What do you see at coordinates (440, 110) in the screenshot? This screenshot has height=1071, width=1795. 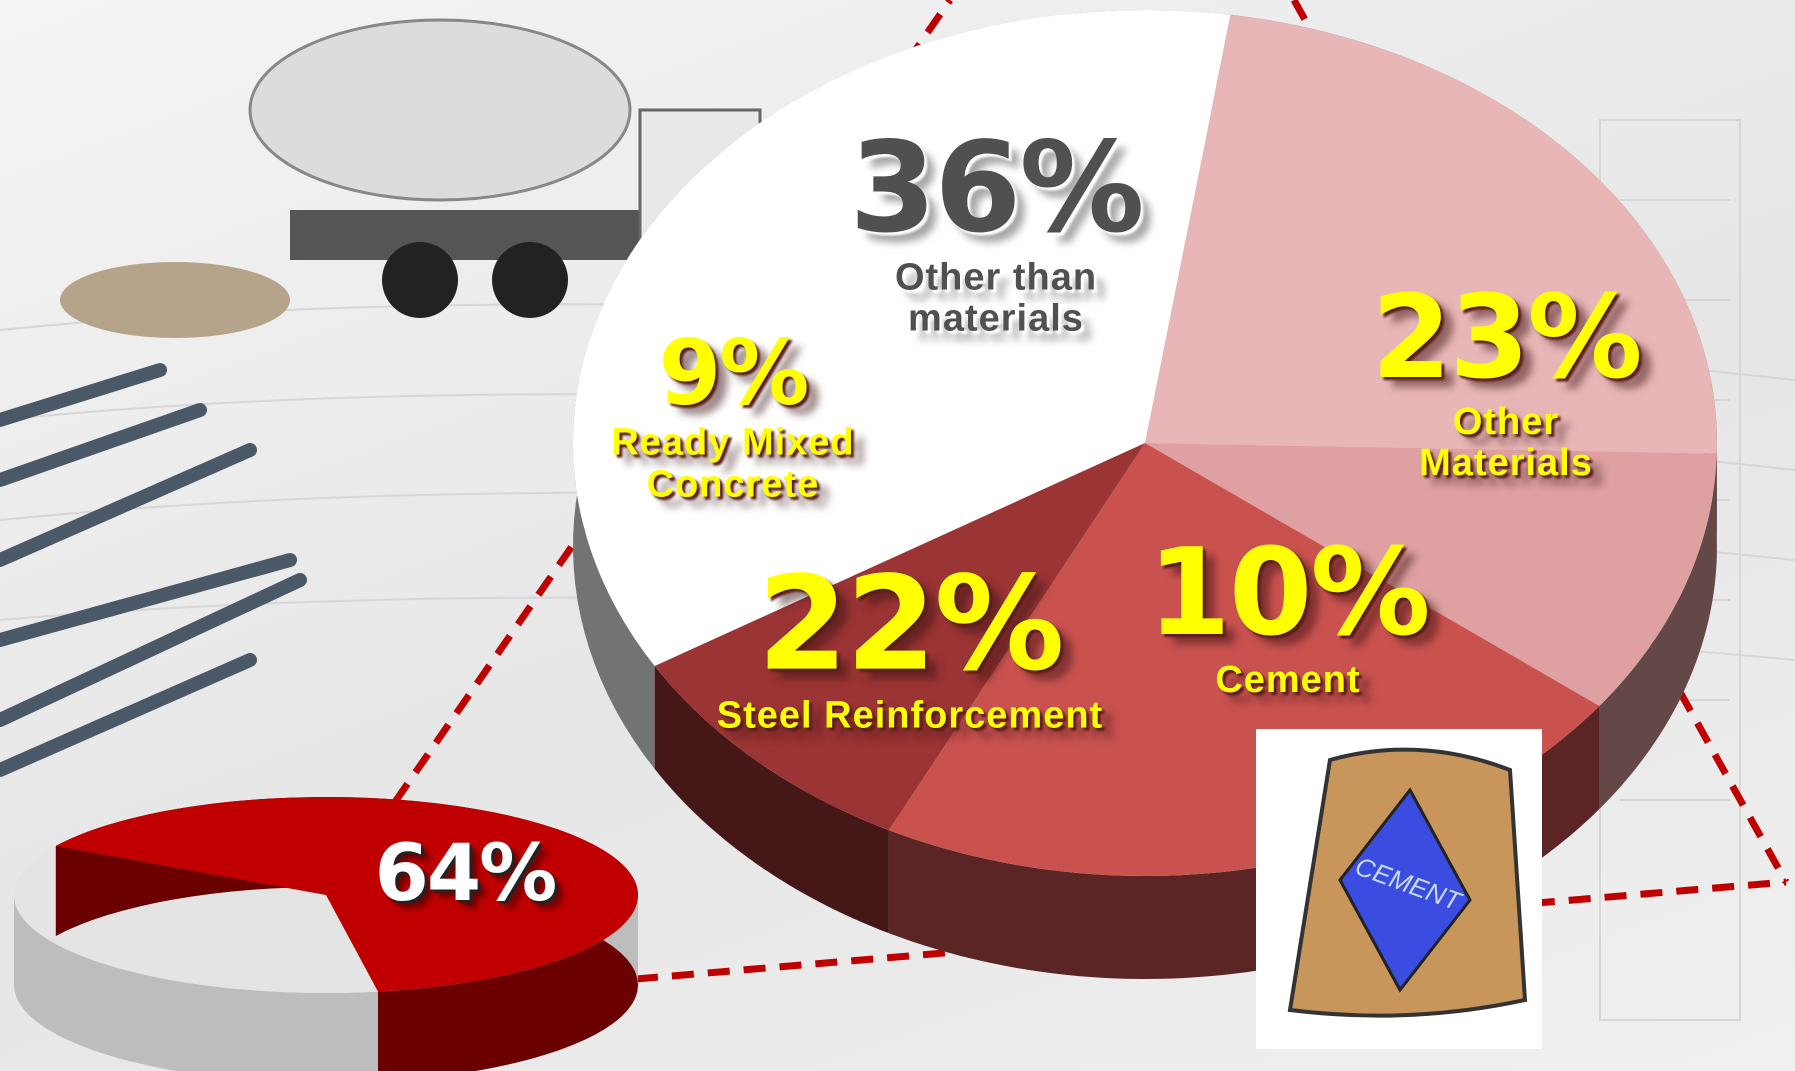 I see `mixer-drum` at bounding box center [440, 110].